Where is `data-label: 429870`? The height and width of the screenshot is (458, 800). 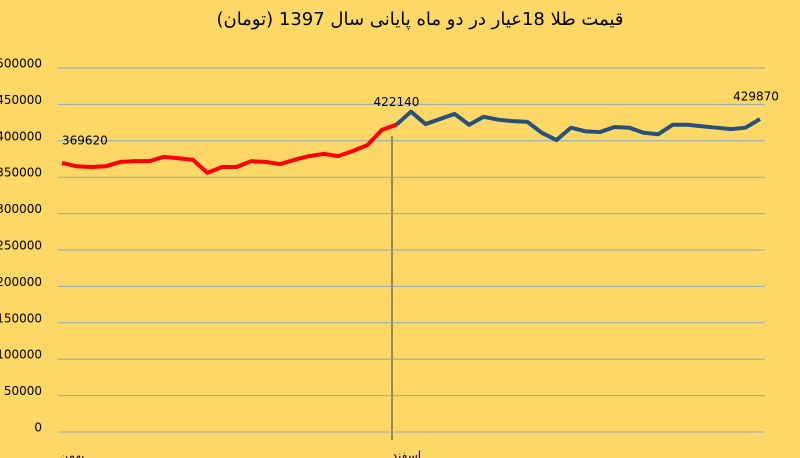
data-label: 429870 is located at coordinates (756, 97).